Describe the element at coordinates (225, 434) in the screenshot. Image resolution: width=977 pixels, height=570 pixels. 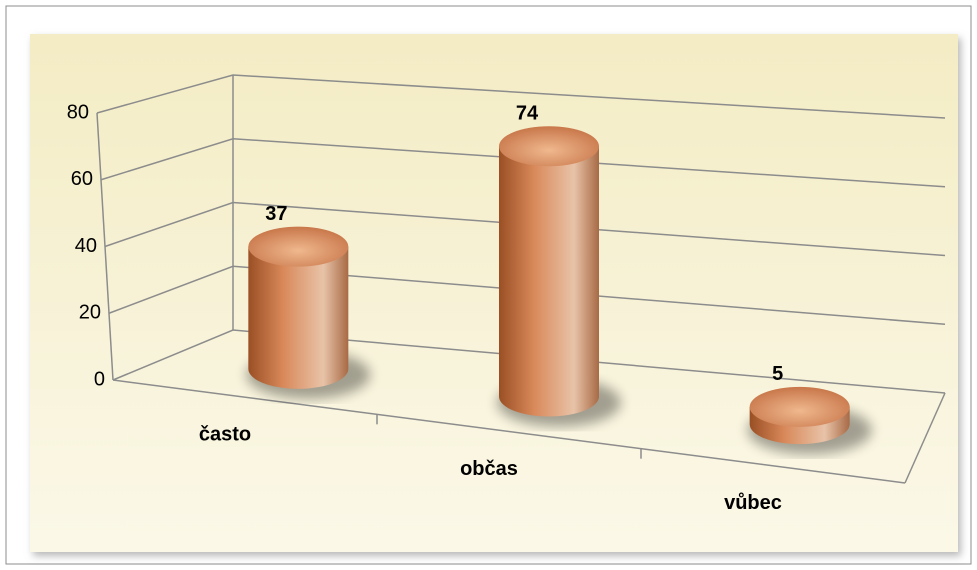
I see `x-tick-label: často` at that location.